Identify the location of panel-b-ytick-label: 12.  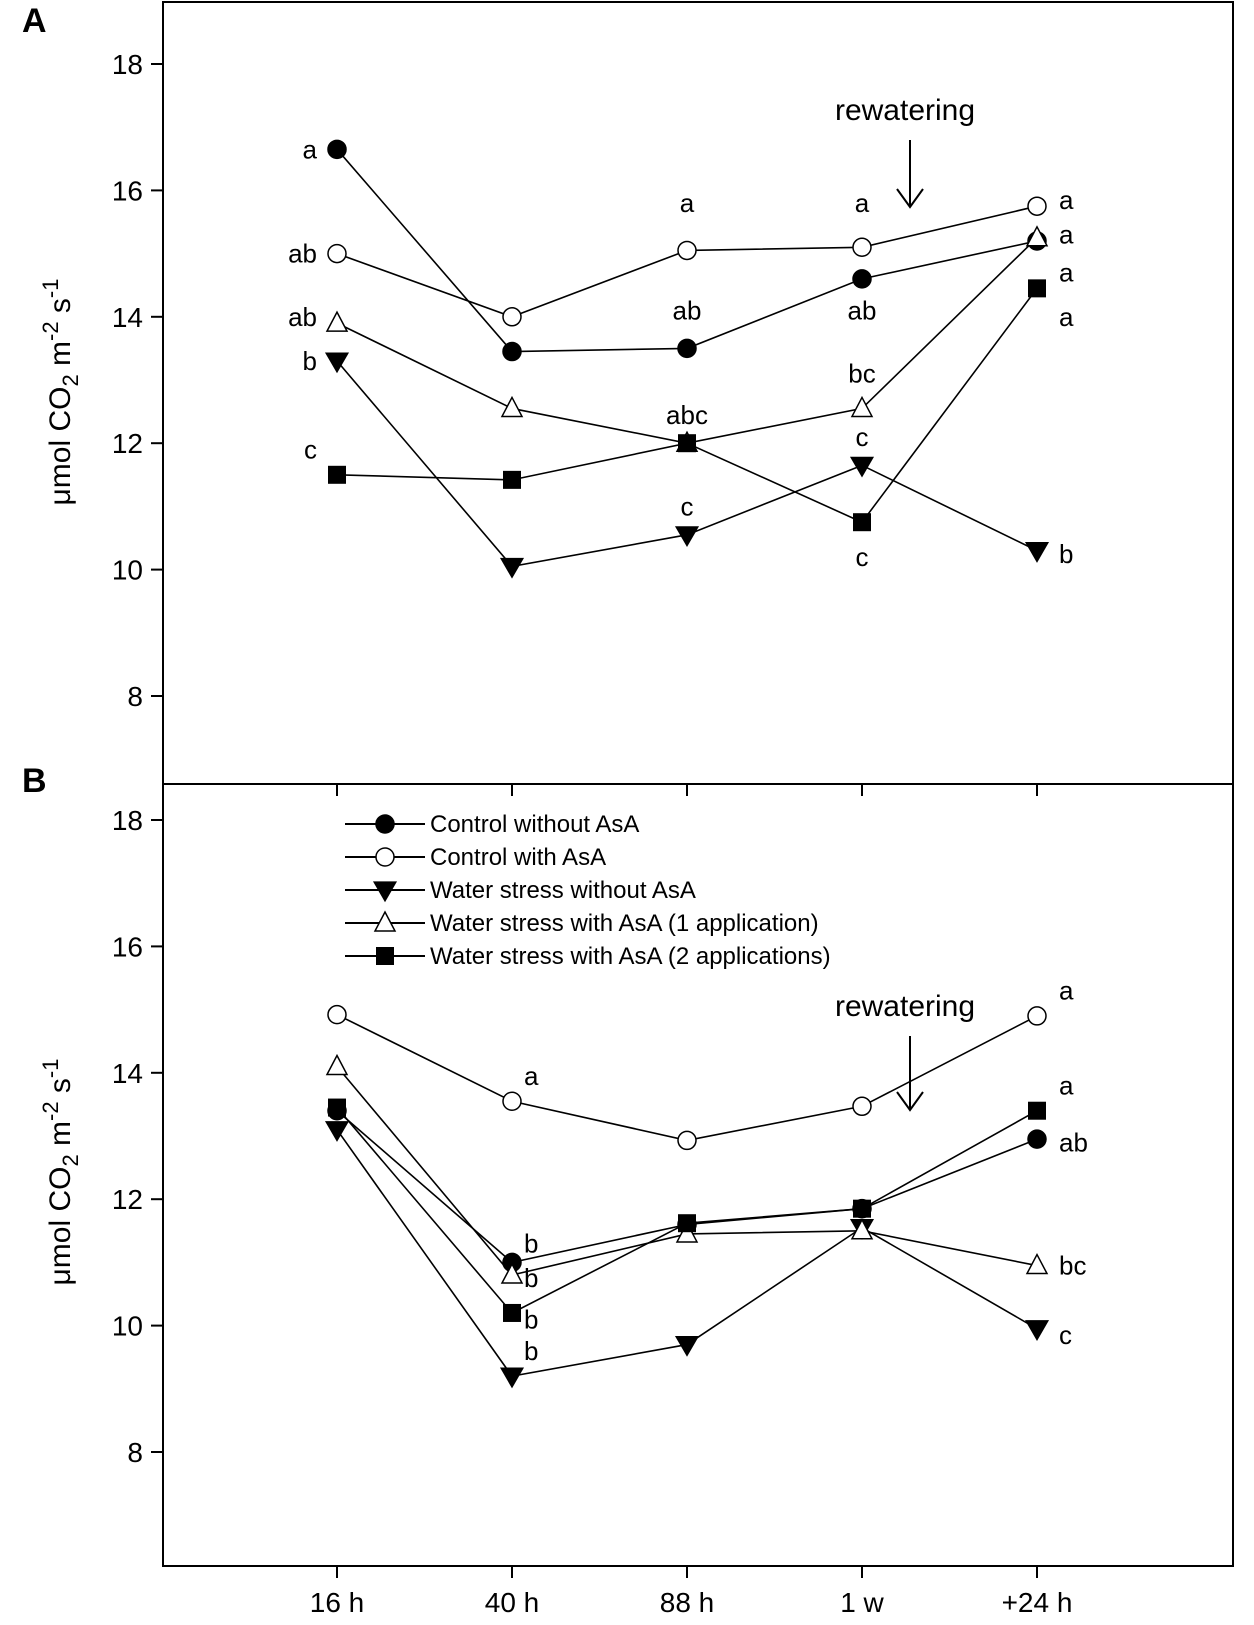
(127, 1199).